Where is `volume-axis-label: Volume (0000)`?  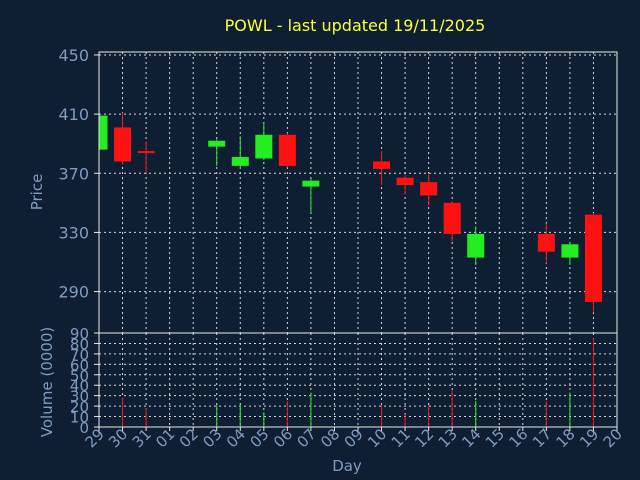
volume-axis-label: Volume (0000) is located at coordinates (47, 382).